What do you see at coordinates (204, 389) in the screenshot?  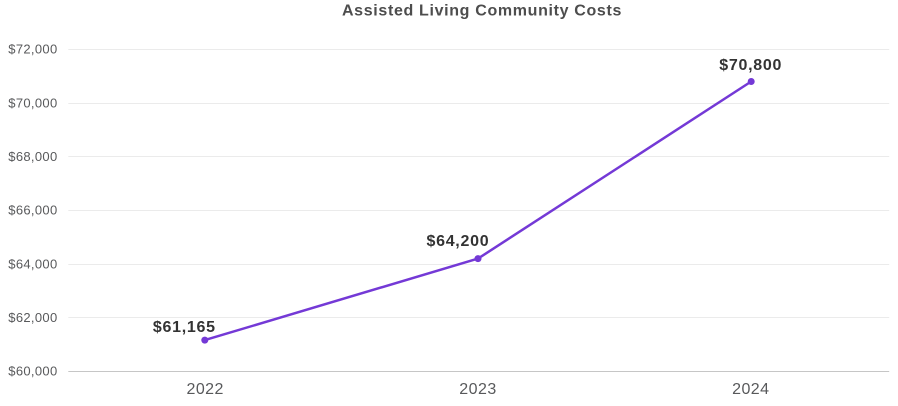 I see `svg-text: 2022` at bounding box center [204, 389].